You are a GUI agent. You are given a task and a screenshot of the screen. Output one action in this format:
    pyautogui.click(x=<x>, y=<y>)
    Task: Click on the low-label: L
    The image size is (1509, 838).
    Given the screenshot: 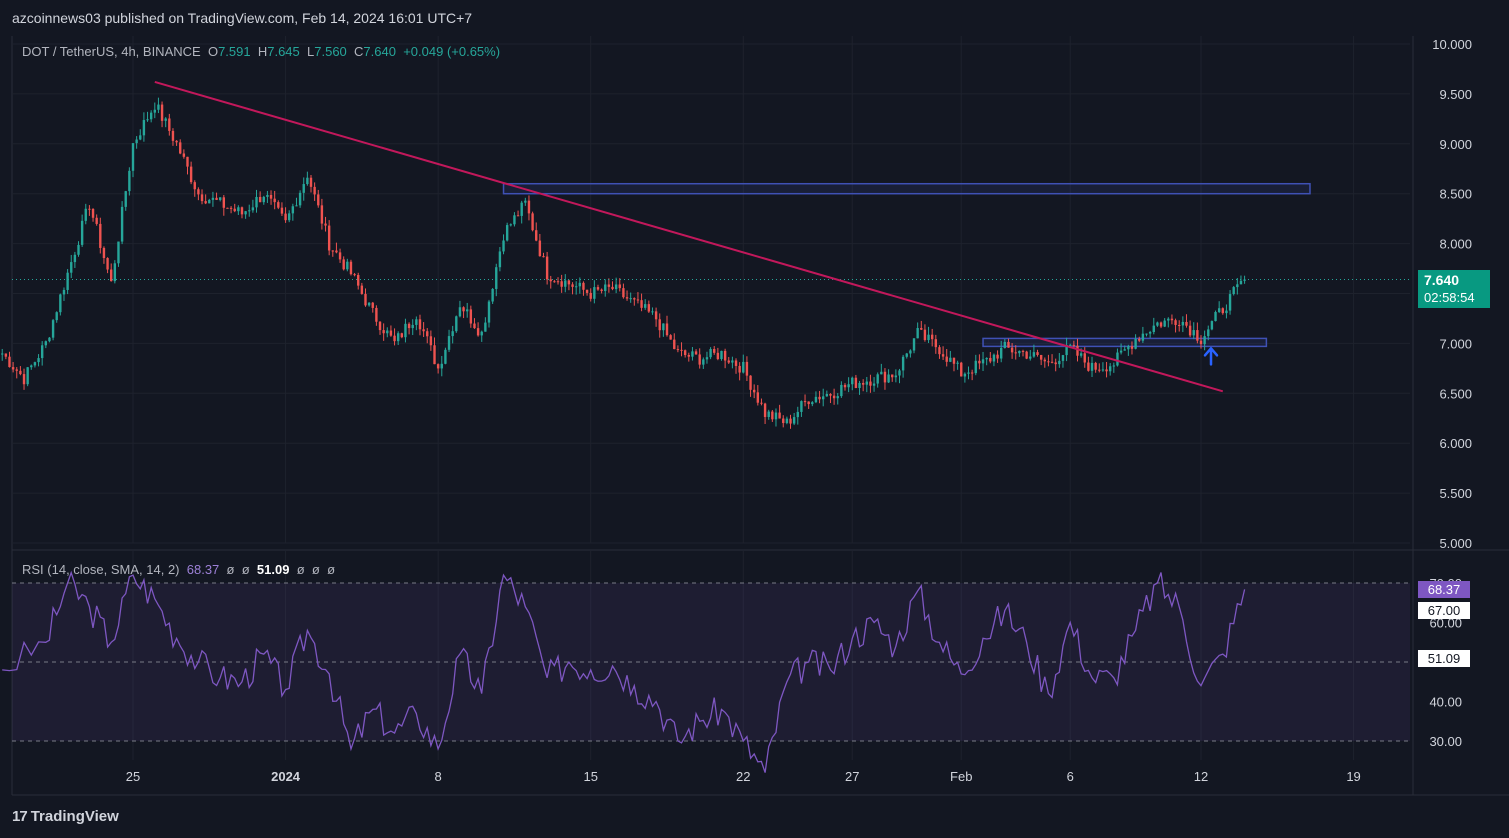 What is the action you would take?
    pyautogui.click(x=311, y=51)
    